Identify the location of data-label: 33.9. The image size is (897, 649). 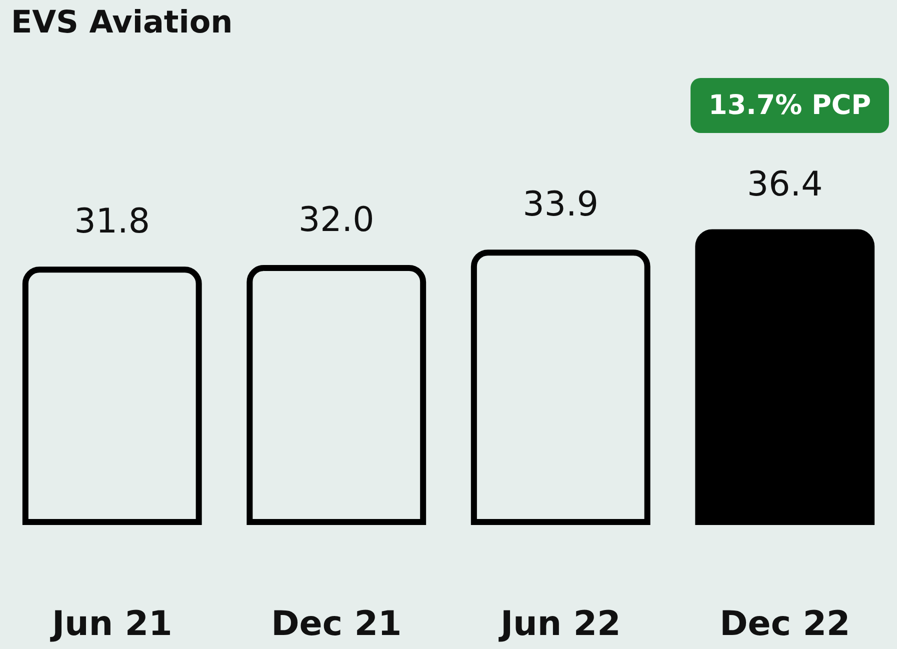
(560, 204).